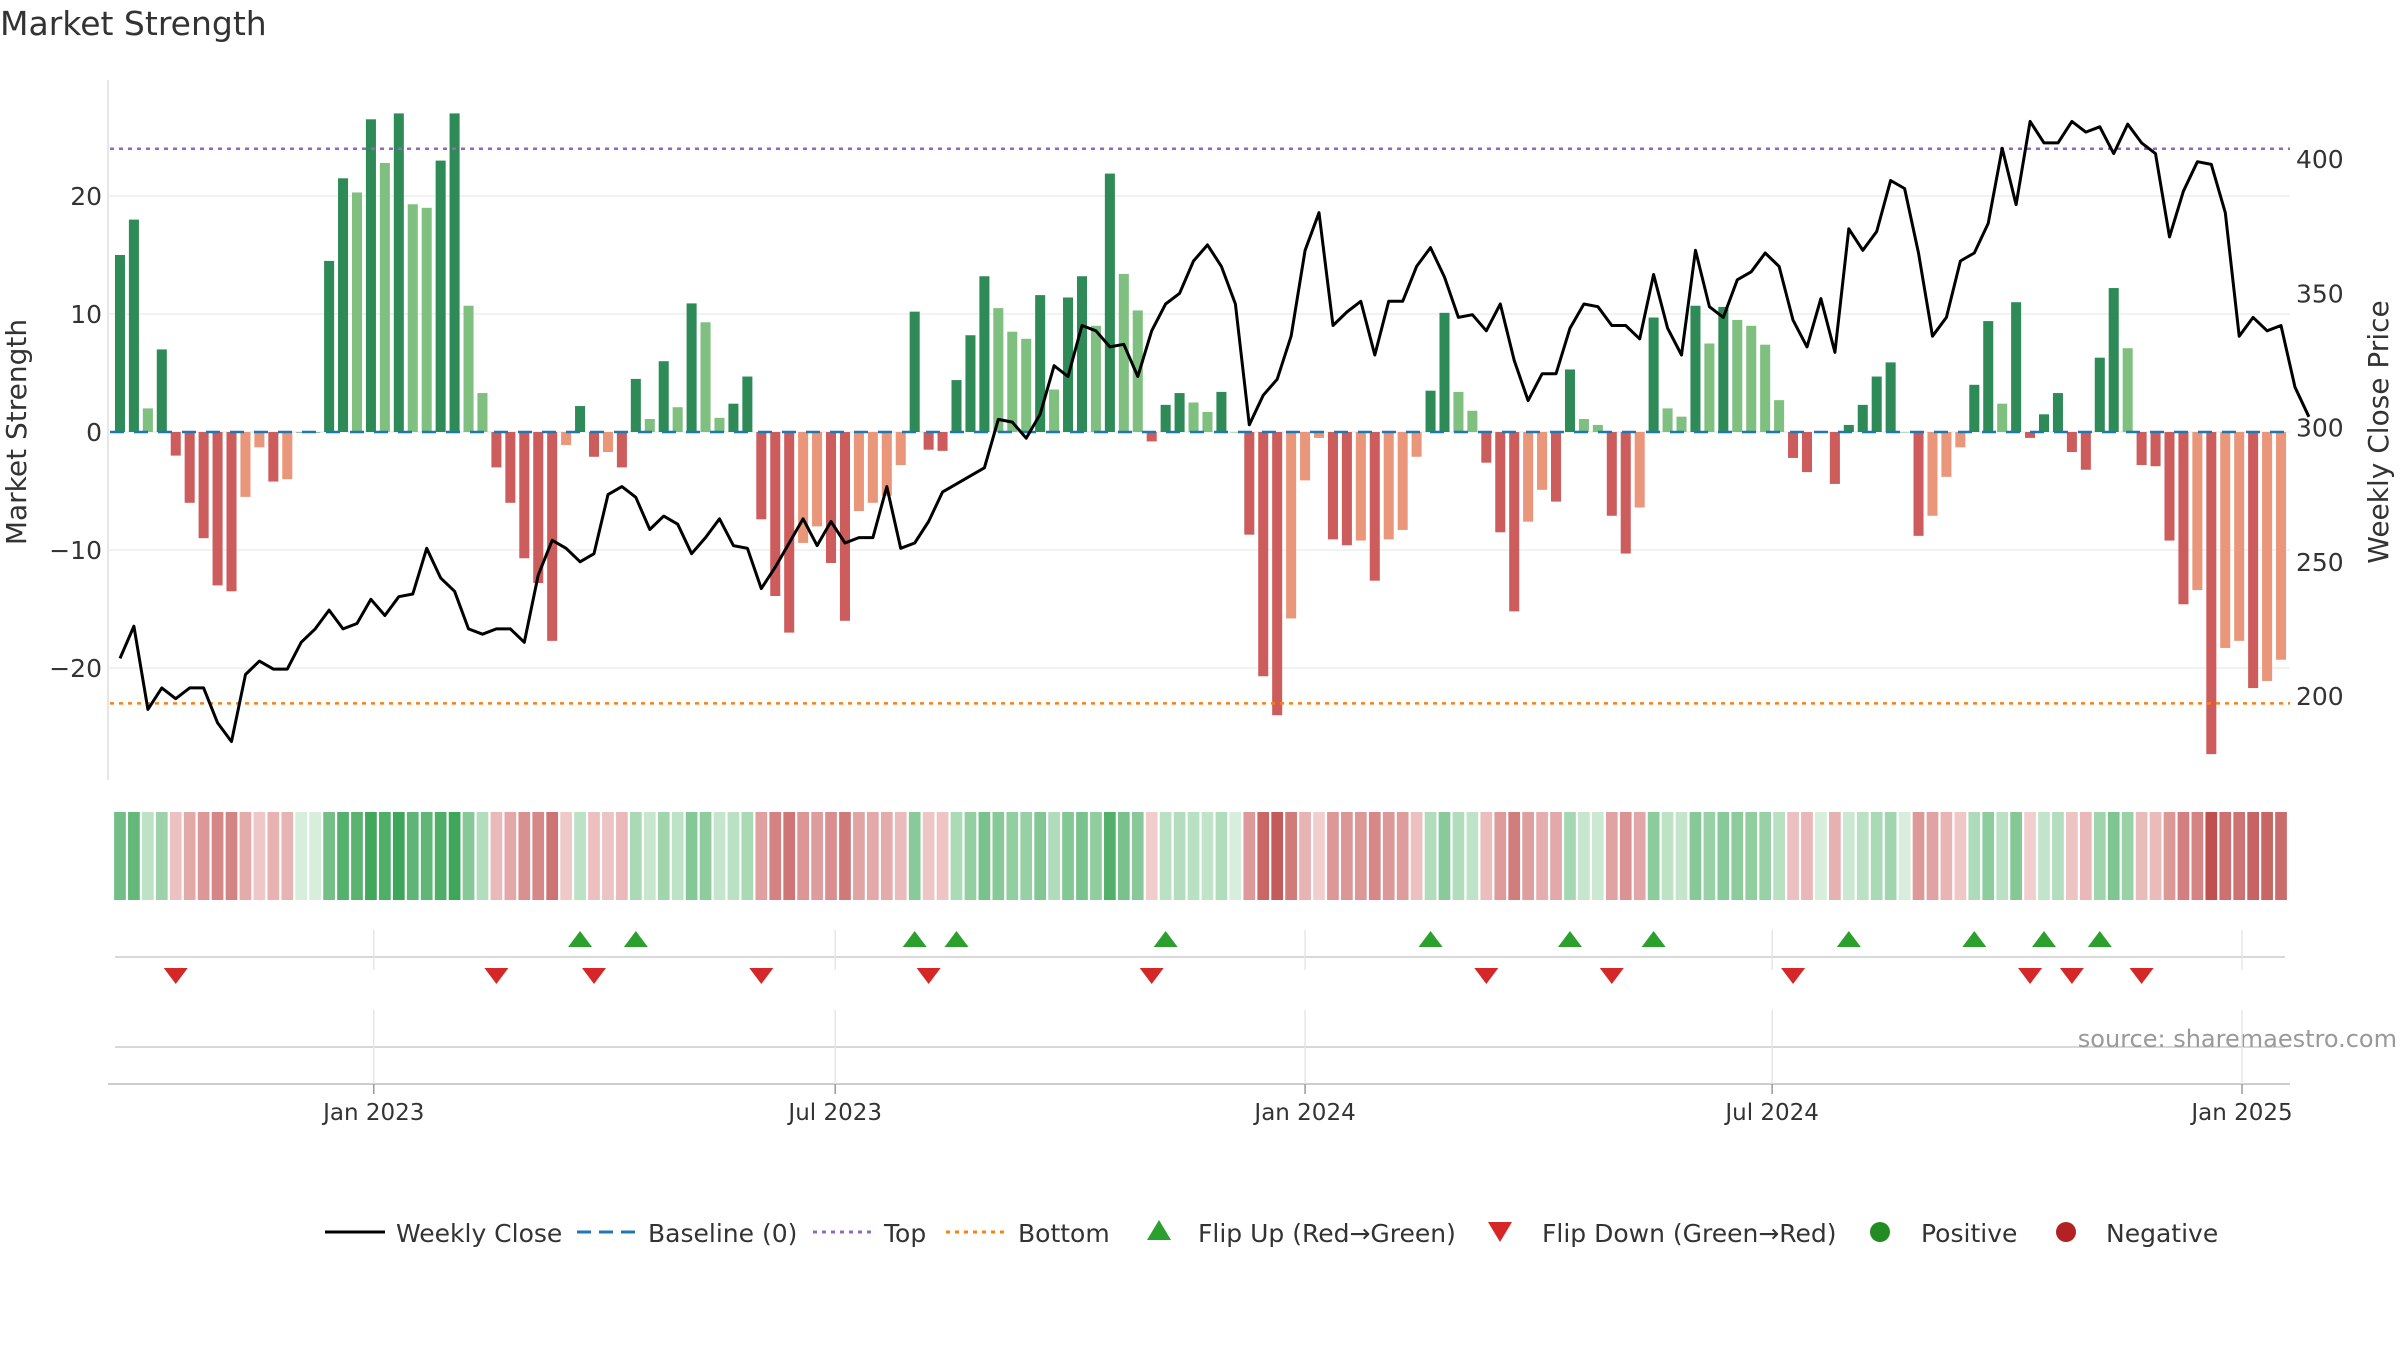 The image size is (2400, 1350). Describe the element at coordinates (2240, 1113) in the screenshot. I see `x-tick-label: Jan 2025` at that location.